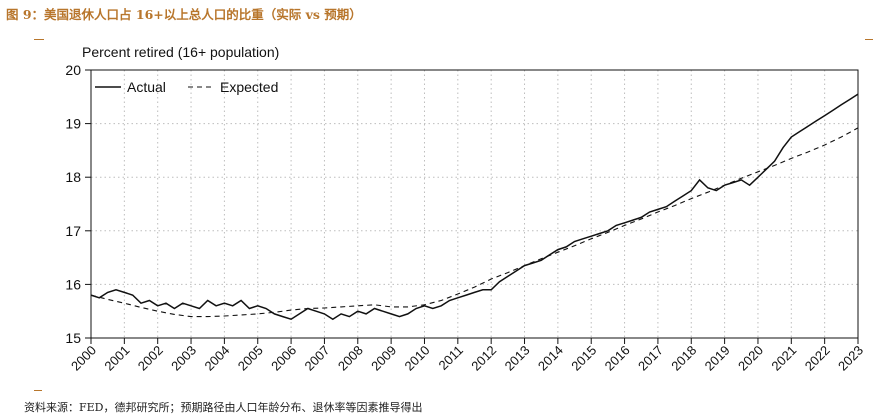 The image size is (877, 417). I want to click on x-tick-label: 2001, so click(116, 358).